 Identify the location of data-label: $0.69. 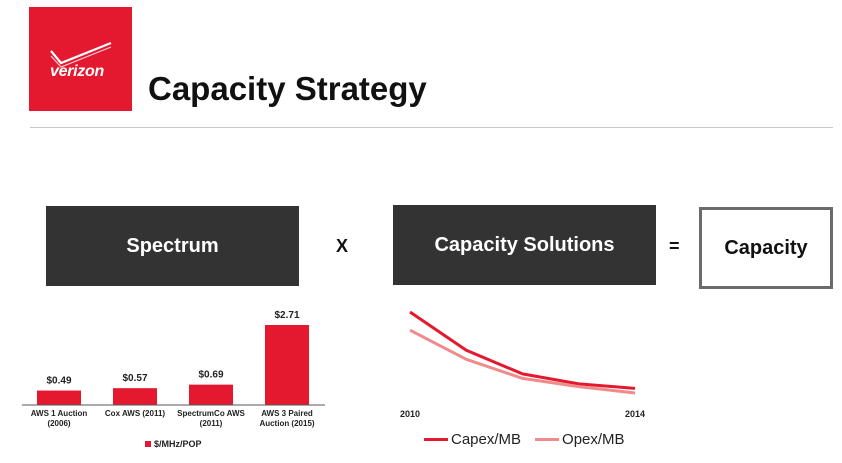
(210, 375).